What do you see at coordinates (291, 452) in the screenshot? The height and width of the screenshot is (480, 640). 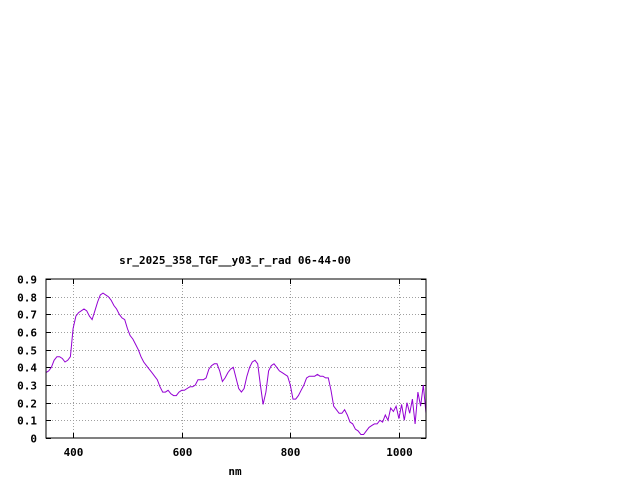 I see `x-tick-label: 800` at bounding box center [291, 452].